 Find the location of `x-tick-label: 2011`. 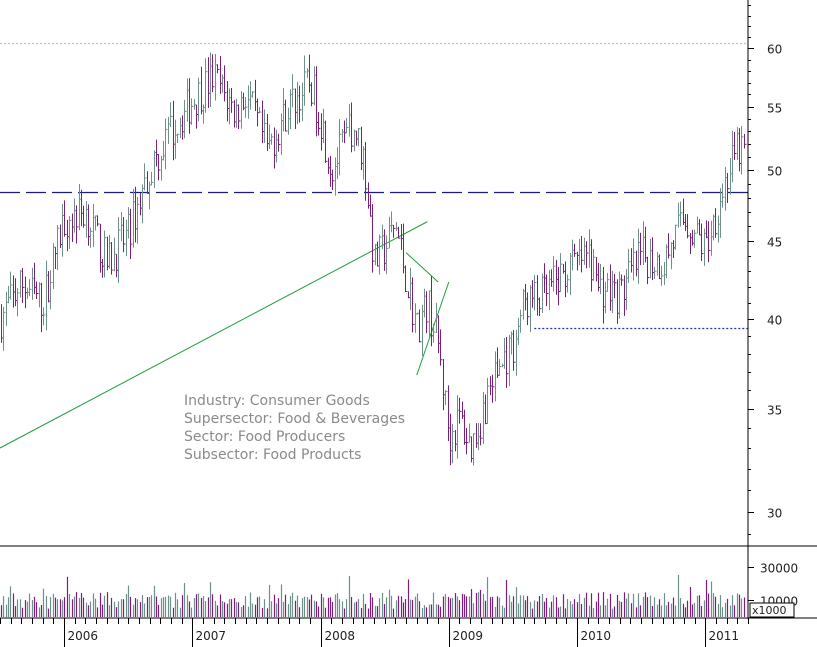

x-tick-label: 2011 is located at coordinates (724, 636).